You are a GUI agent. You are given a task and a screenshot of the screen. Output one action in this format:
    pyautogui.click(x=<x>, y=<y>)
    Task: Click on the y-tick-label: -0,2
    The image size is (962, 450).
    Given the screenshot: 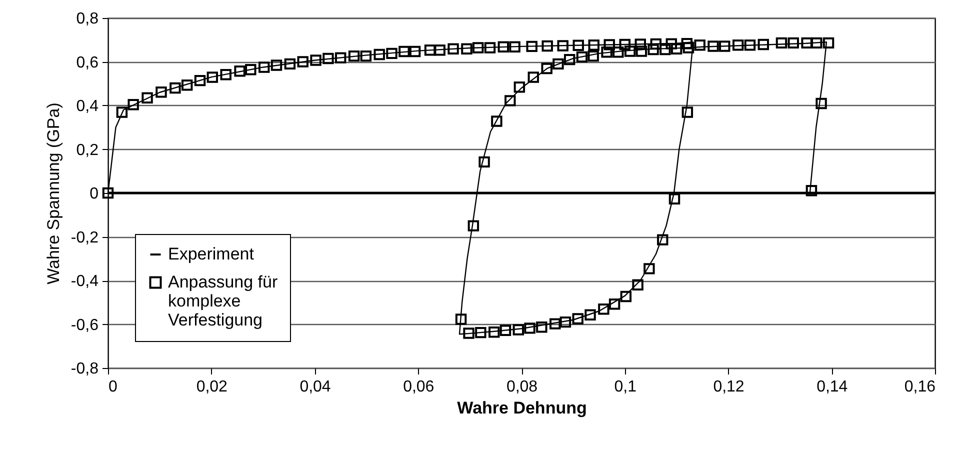 What is the action you would take?
    pyautogui.click(x=84, y=237)
    